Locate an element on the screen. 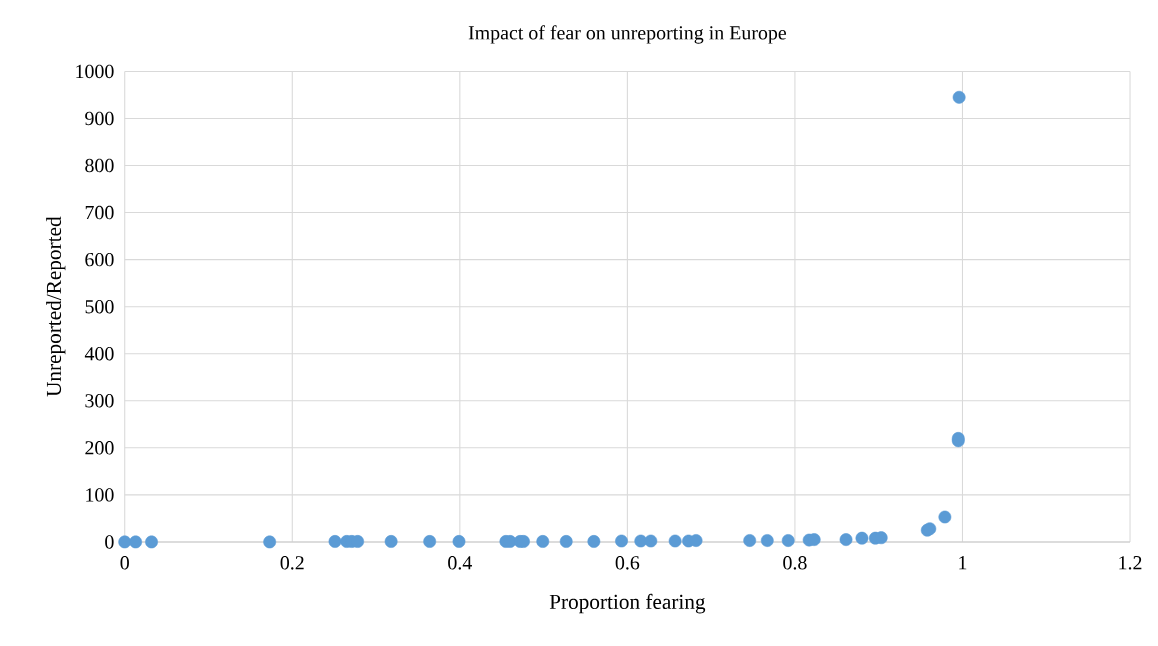 The width and height of the screenshot is (1158, 646). chart-title: Impact of fear on unreporting in Europe is located at coordinates (627, 34).